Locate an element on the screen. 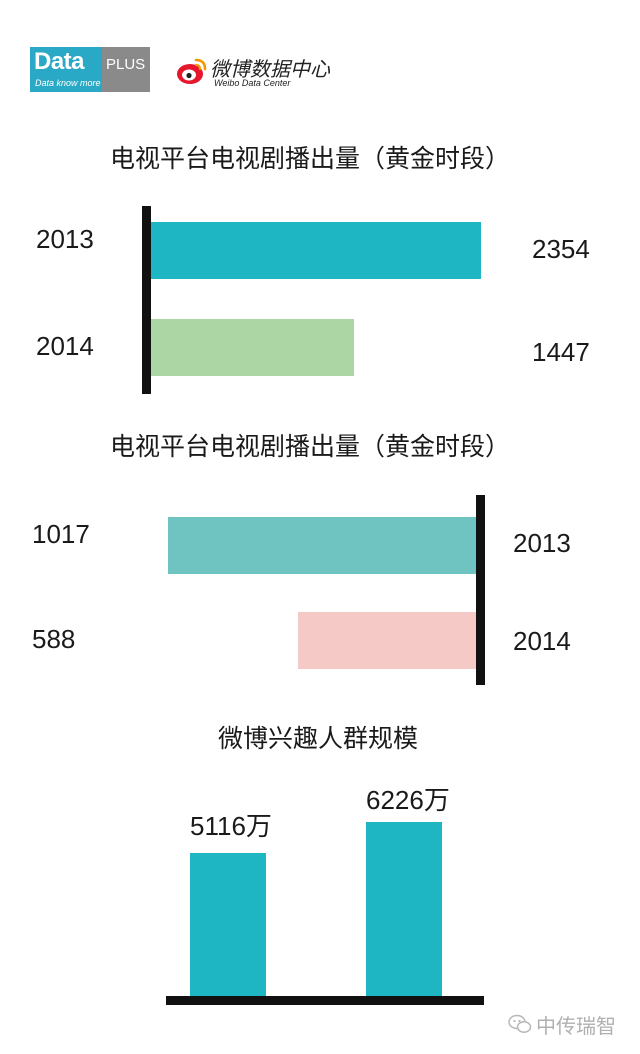 This screenshot has width=640, height=1054. chart-1-value-label: 2354 is located at coordinates (561, 249).